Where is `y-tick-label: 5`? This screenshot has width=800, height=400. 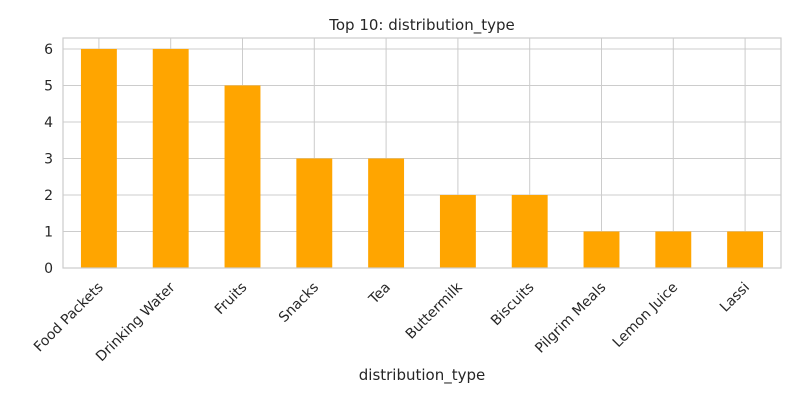
y-tick-label: 5 is located at coordinates (48, 86).